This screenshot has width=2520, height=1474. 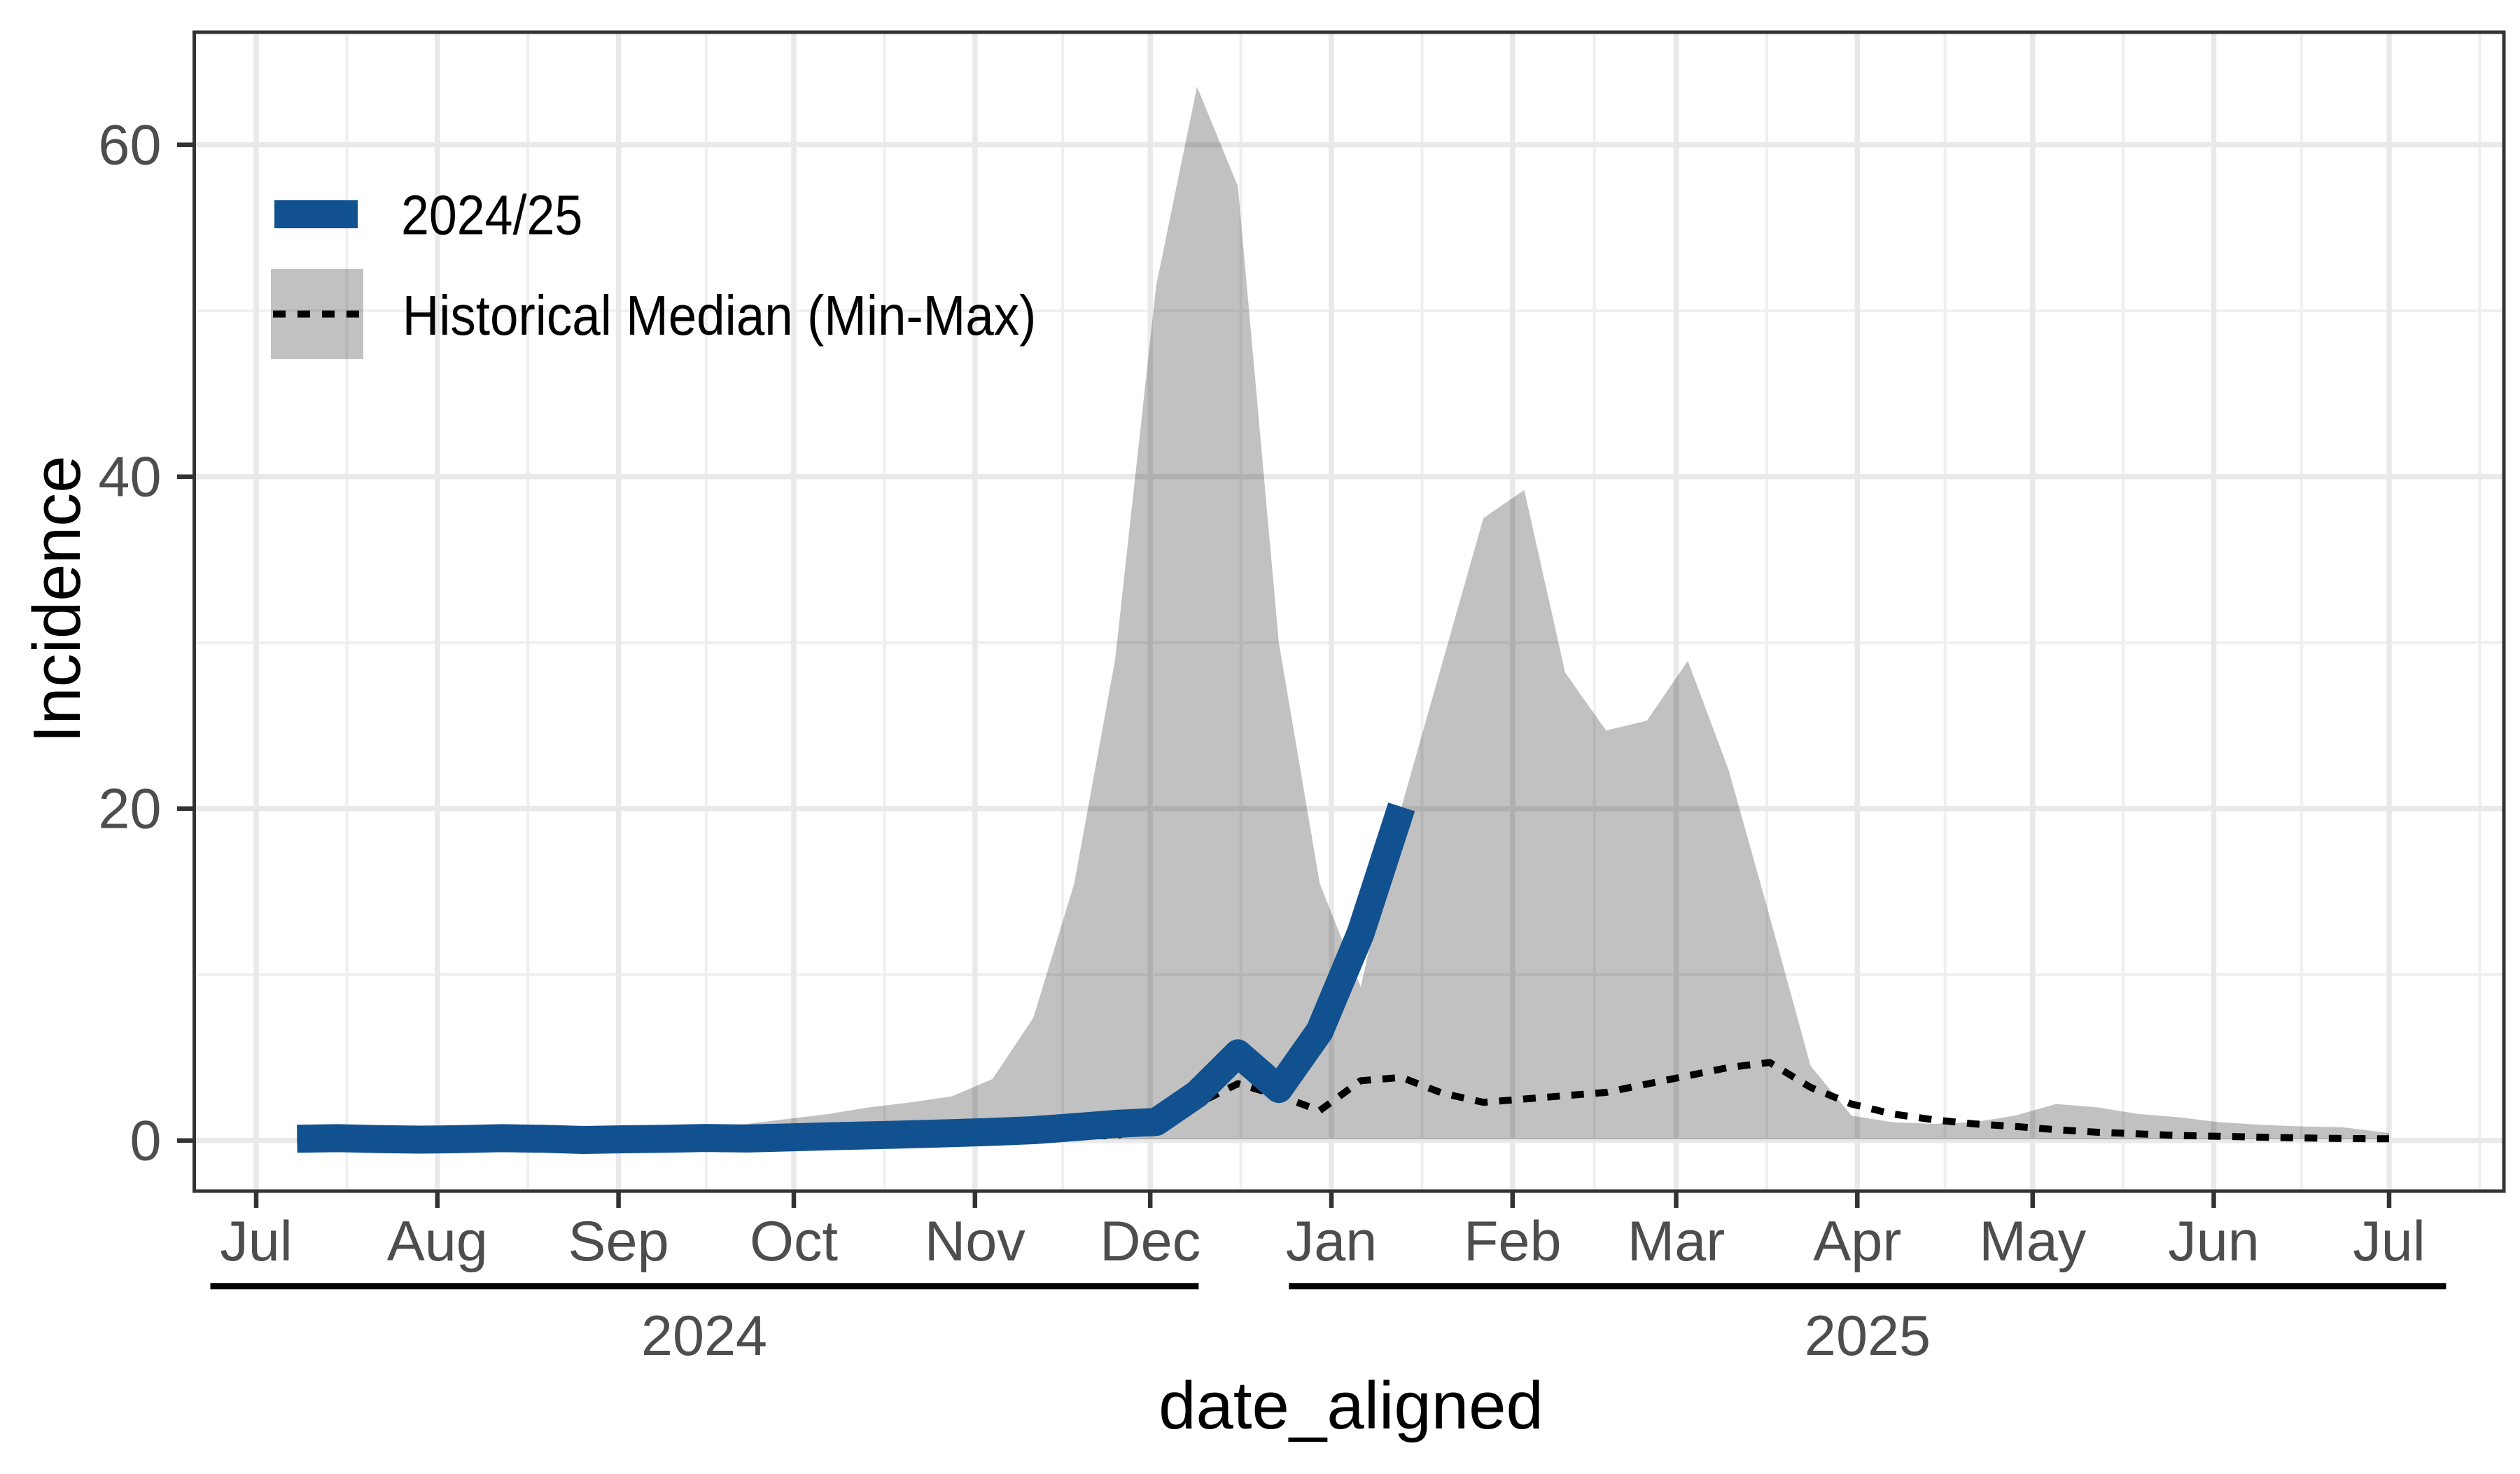 What do you see at coordinates (2033, 1242) in the screenshot?
I see `svg-text: May` at bounding box center [2033, 1242].